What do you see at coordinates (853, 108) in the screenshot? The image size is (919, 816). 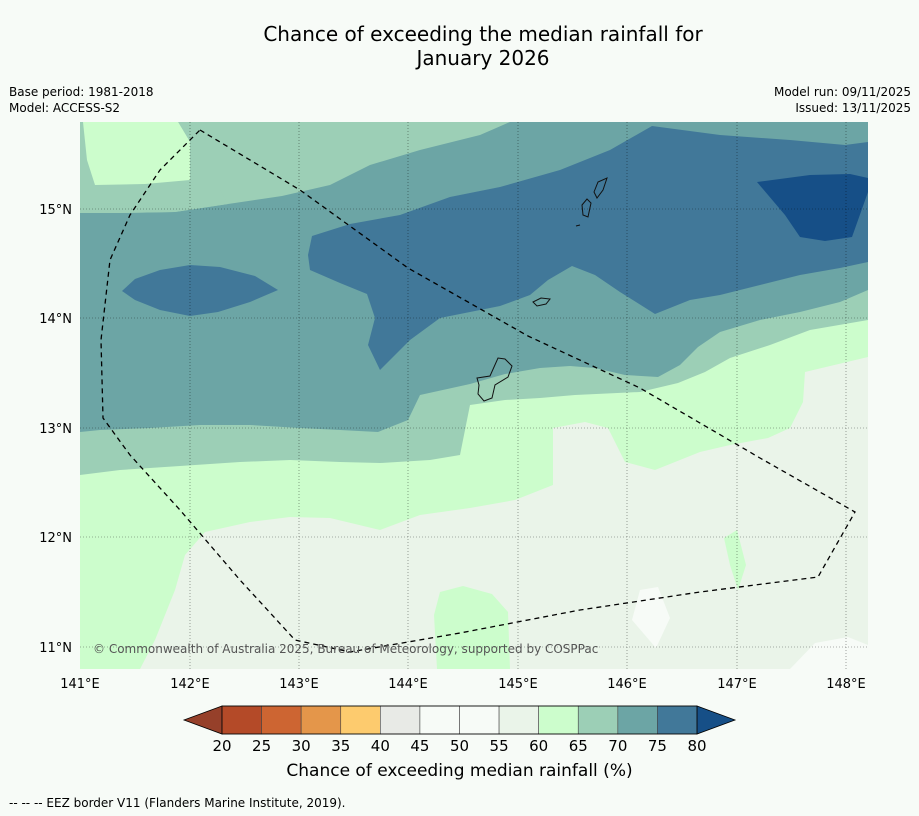 I see `issued-date: Issued: 13/11/2025` at bounding box center [853, 108].